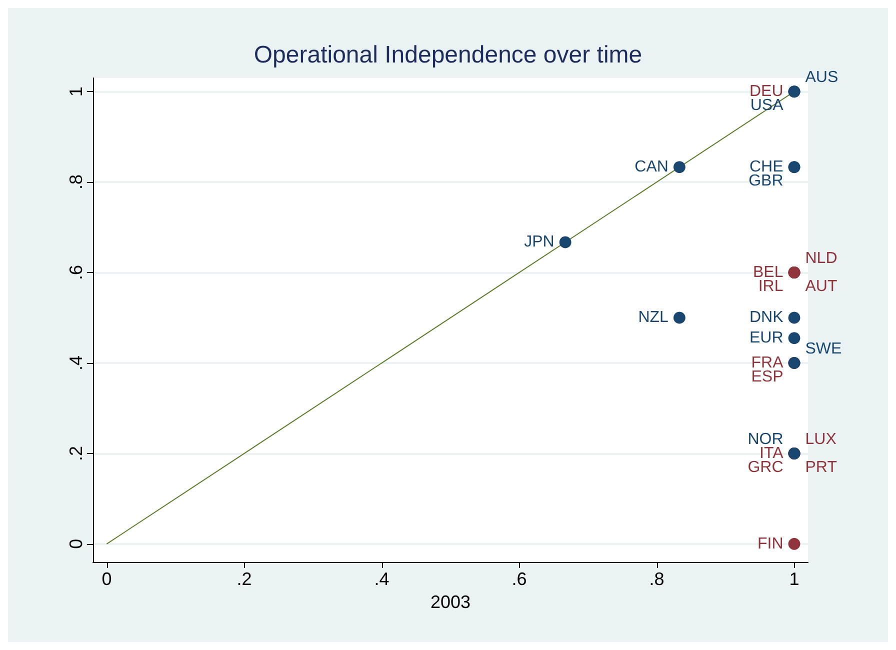  I want to click on y-tick-label: .6, so click(76, 272).